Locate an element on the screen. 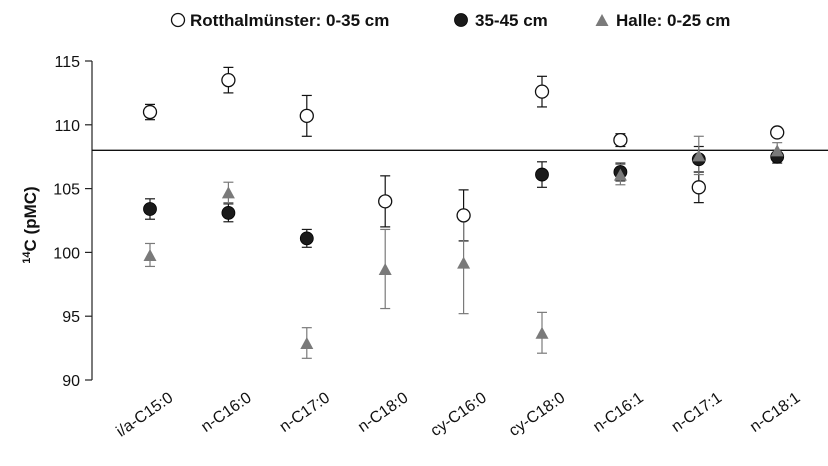 The width and height of the screenshot is (828, 466). x-tick-label: i/a-C15:0 is located at coordinates (144, 414).